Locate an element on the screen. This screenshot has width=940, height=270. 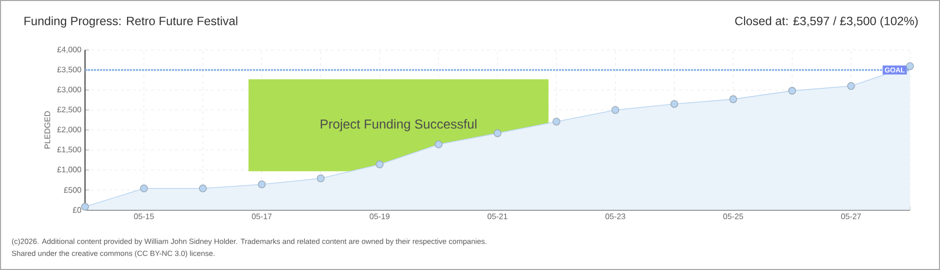
y-tick-label: £0 is located at coordinates (77, 210).